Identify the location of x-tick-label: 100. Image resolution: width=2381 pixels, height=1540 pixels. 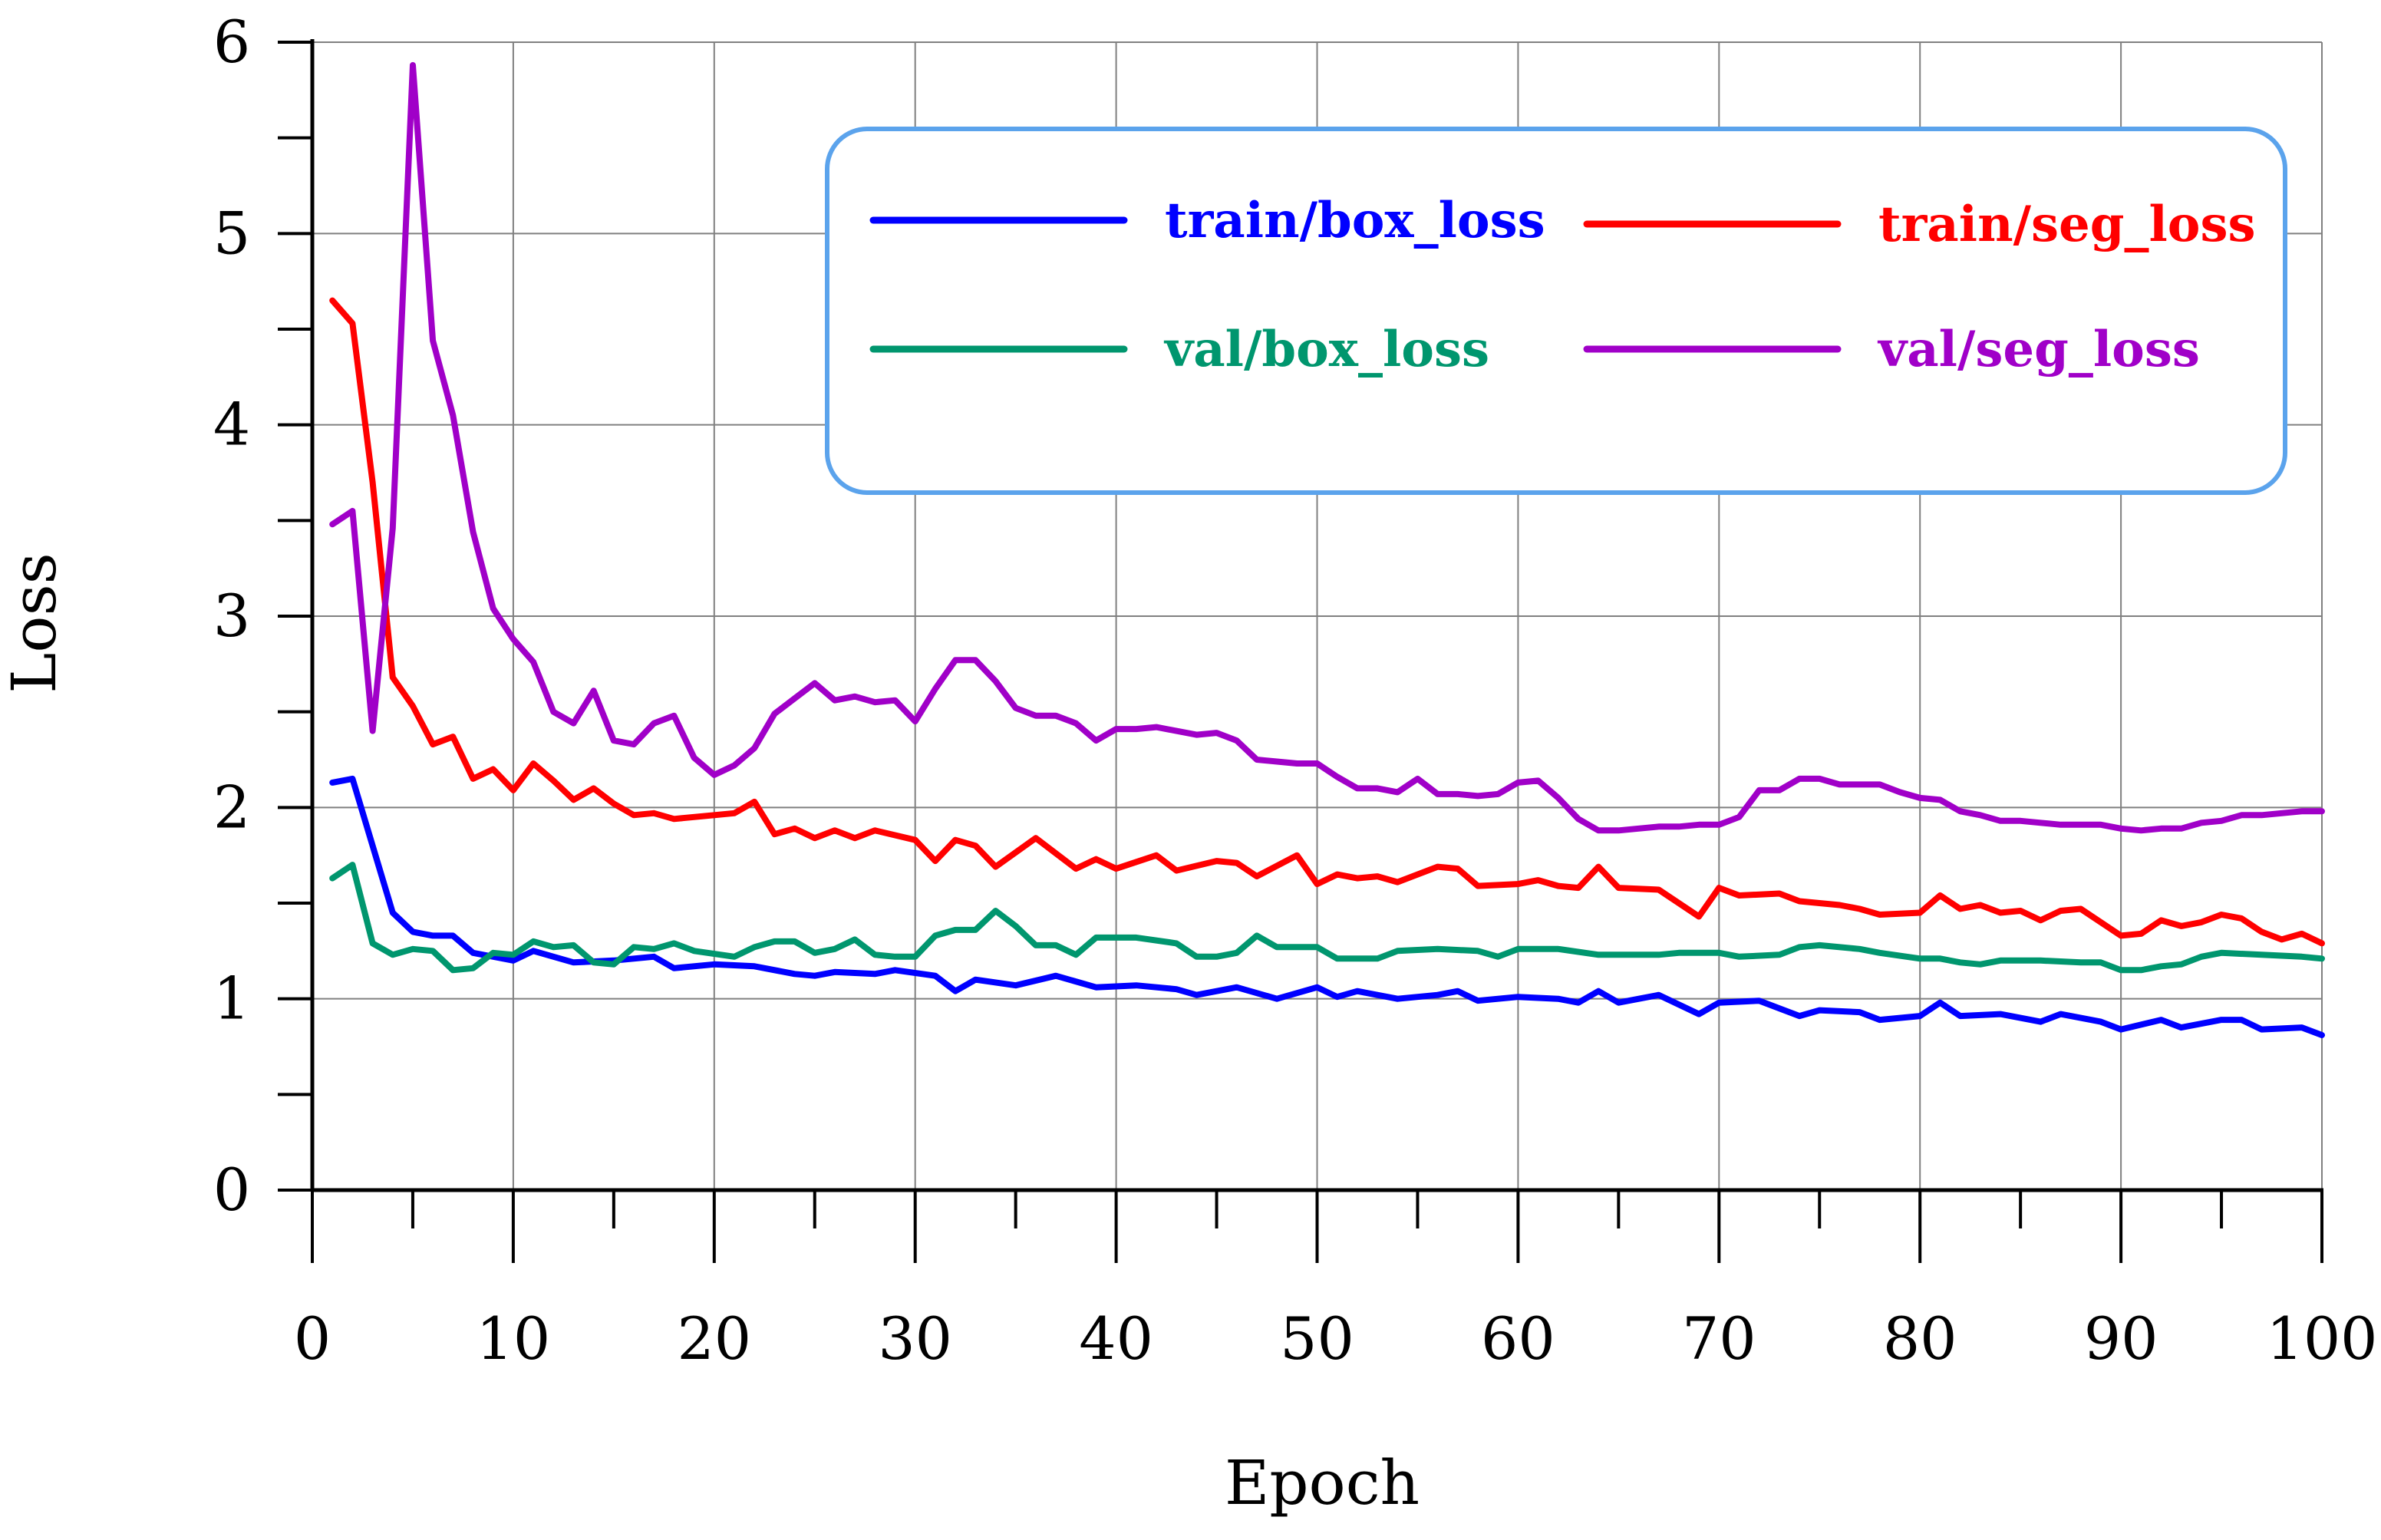
(2321, 1339).